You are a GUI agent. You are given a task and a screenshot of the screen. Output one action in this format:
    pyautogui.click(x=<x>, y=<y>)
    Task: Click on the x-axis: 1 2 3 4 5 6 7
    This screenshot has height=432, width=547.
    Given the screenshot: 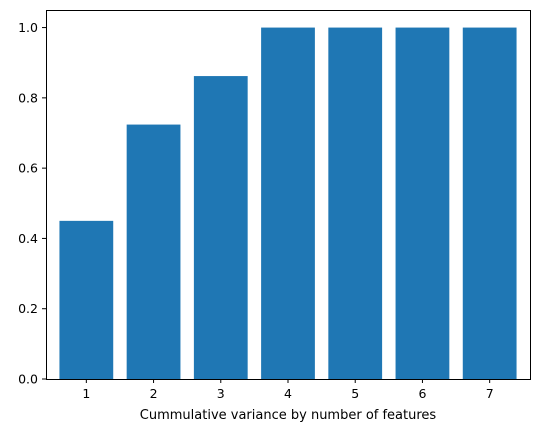 What is the action you would take?
    pyautogui.click(x=288, y=390)
    